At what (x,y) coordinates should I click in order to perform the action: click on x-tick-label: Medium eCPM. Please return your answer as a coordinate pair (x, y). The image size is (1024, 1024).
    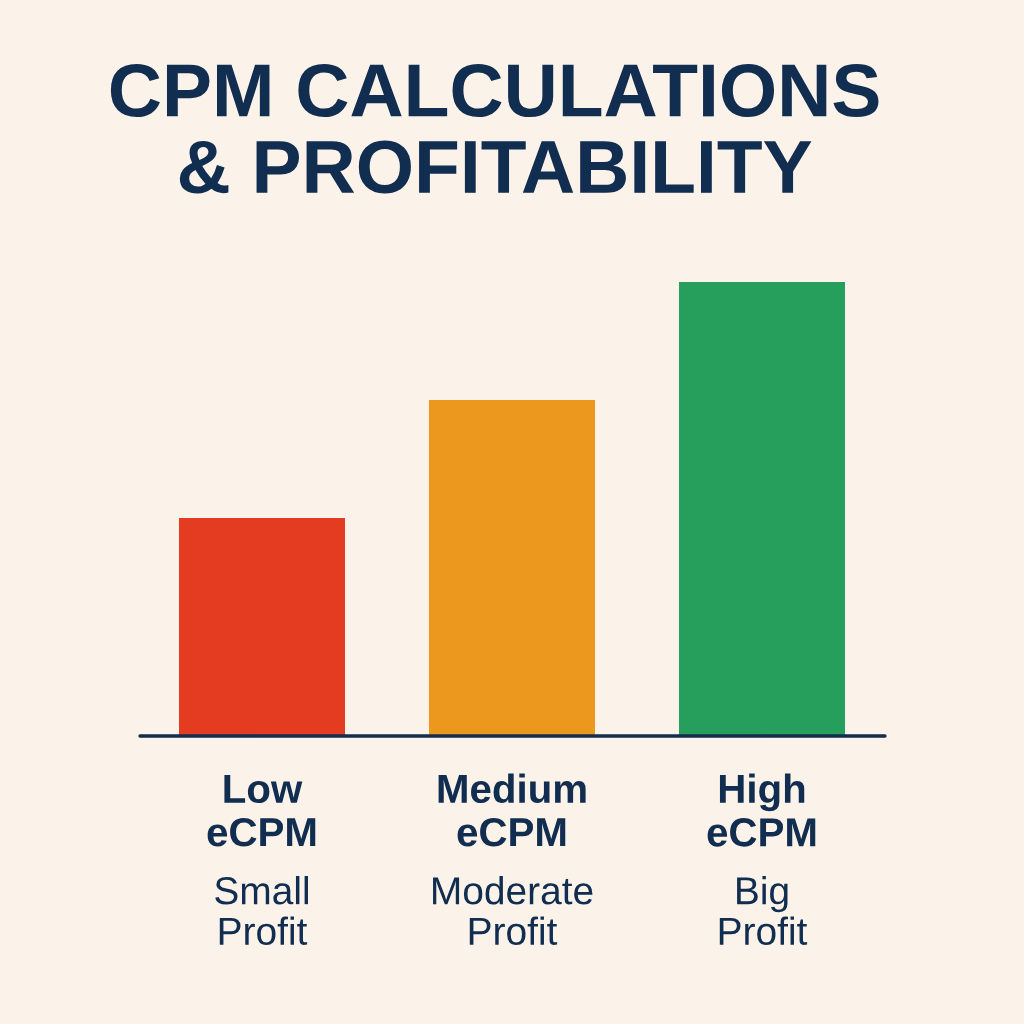
    Looking at the image, I should click on (512, 810).